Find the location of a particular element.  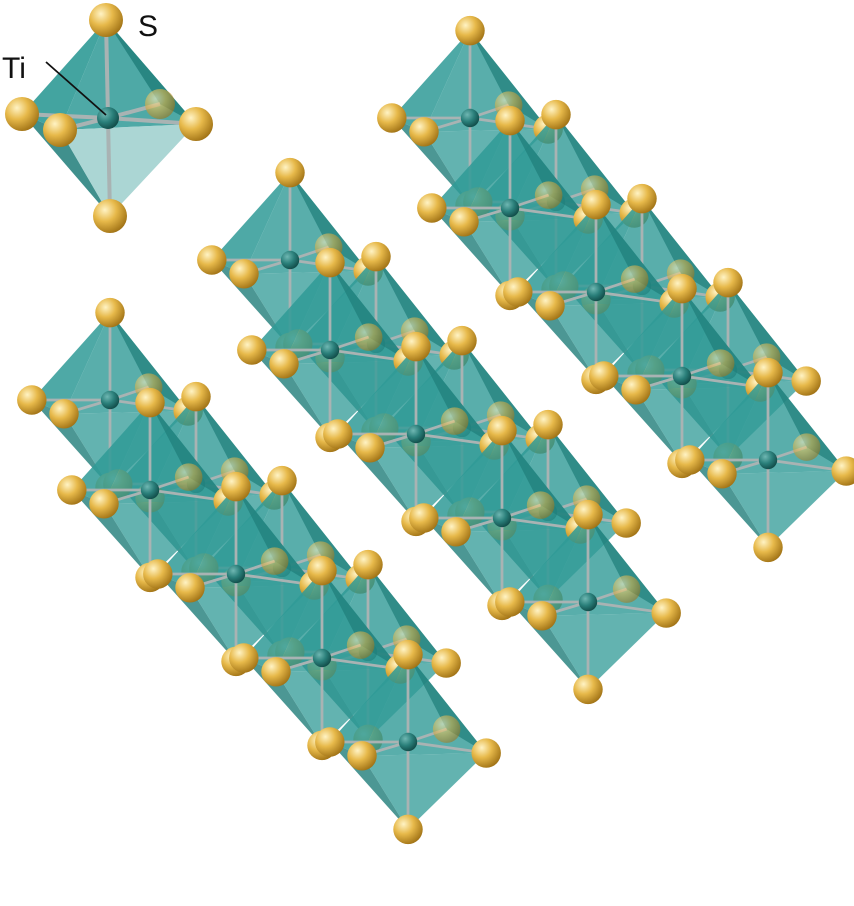

ti-leader-line is located at coordinates (76, 88).